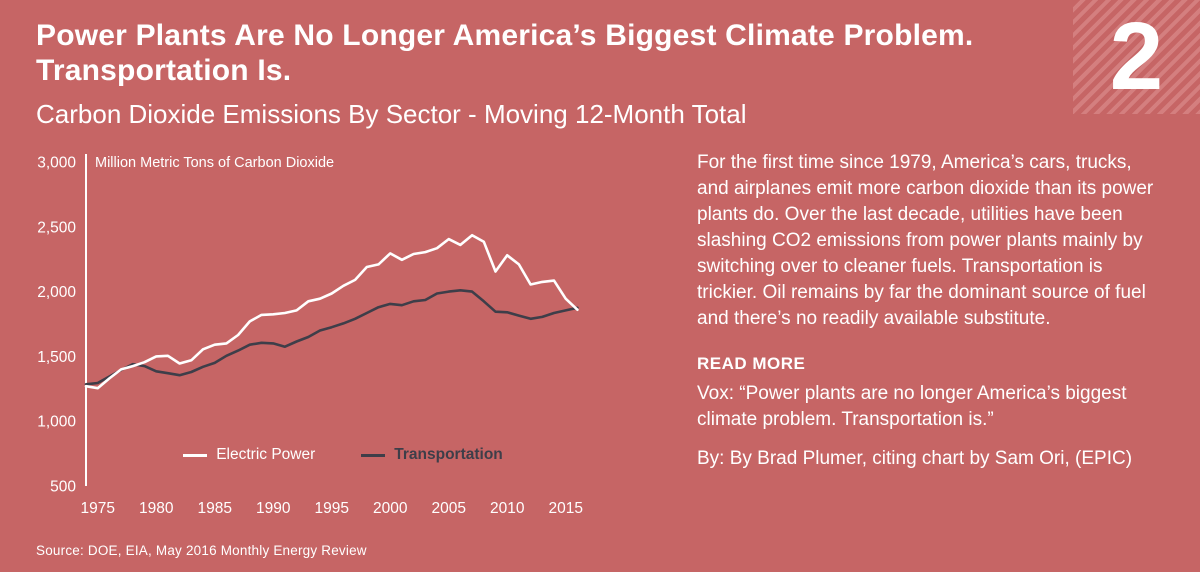  Describe the element at coordinates (214, 163) in the screenshot. I see `svg-text:Million Metric Tons of Carbon: Million Metric Tons of Carbon Dioxide` at that location.